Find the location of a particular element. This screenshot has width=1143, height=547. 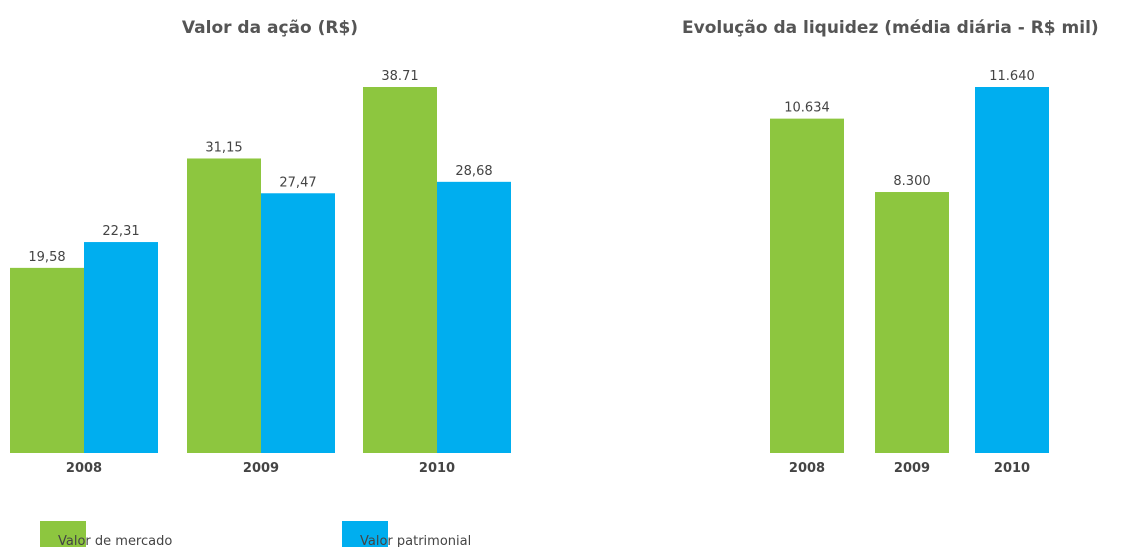

value-label: 31,15 is located at coordinates (223, 147).